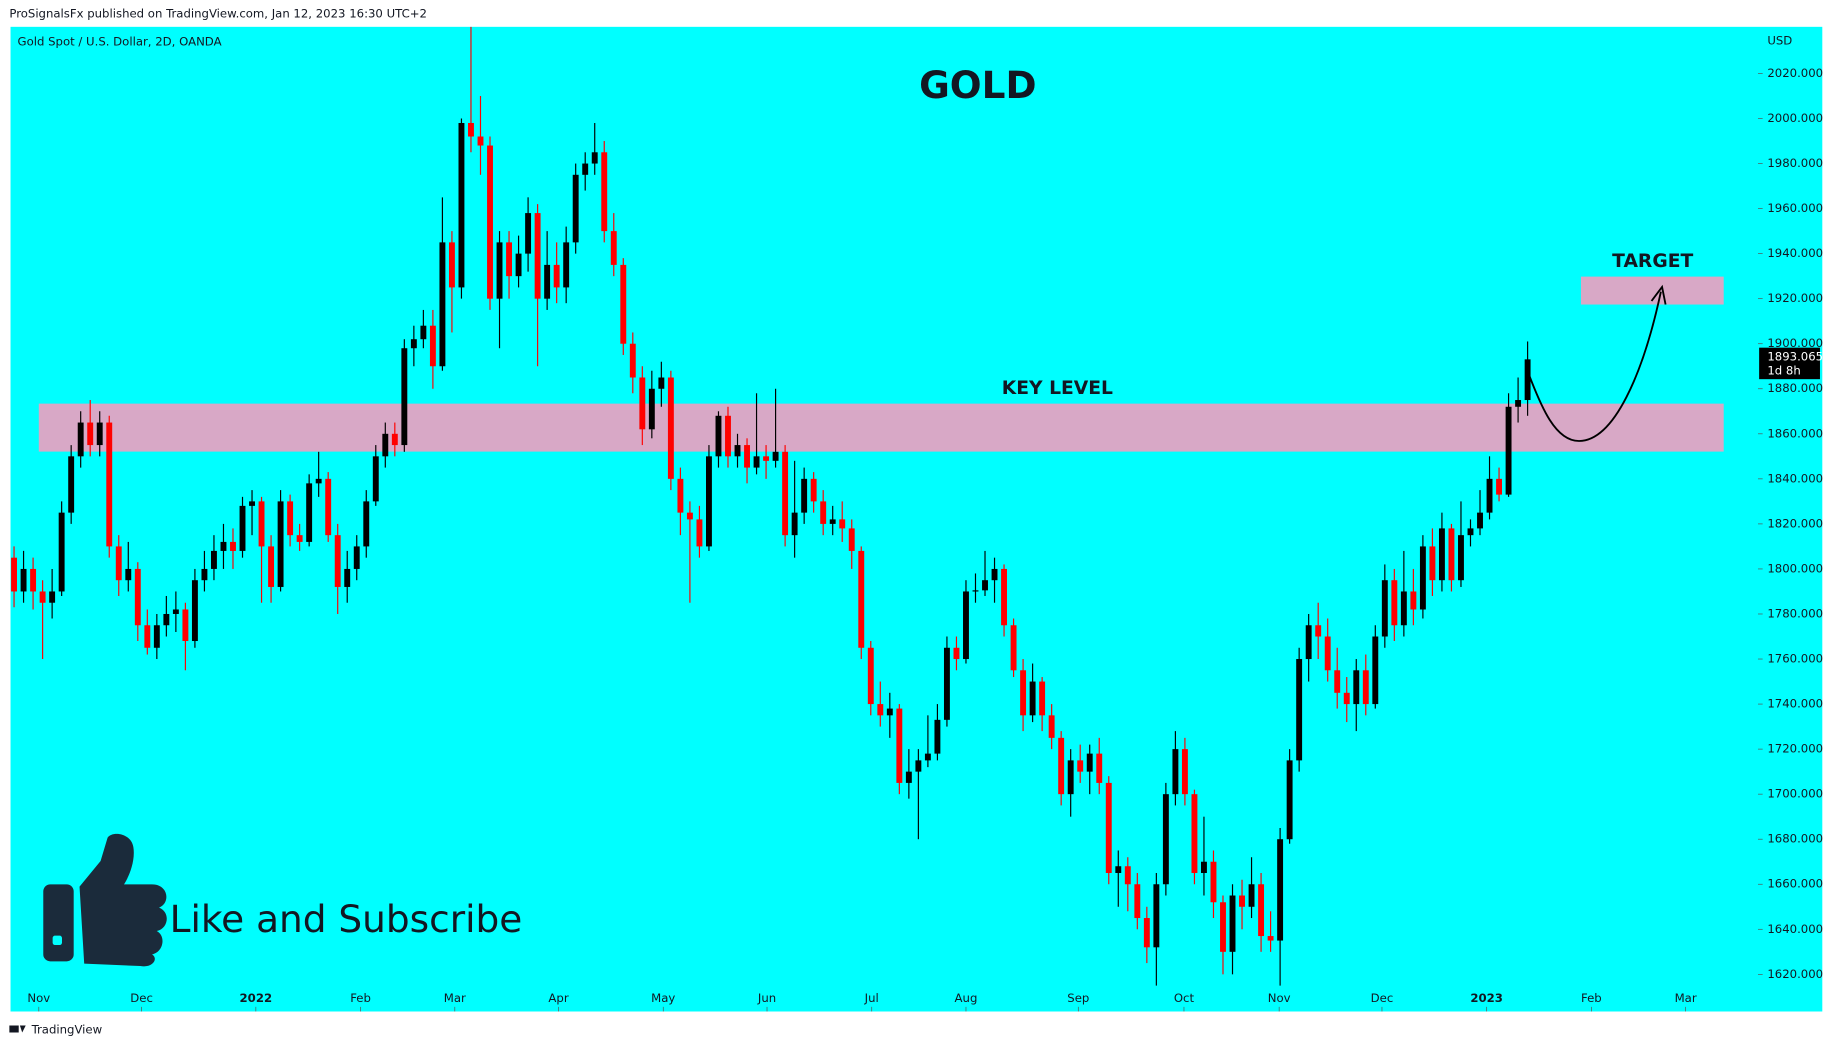 This screenshot has width=1834, height=1050. I want to click on y-tick-label: 1980.000, so click(1795, 163).